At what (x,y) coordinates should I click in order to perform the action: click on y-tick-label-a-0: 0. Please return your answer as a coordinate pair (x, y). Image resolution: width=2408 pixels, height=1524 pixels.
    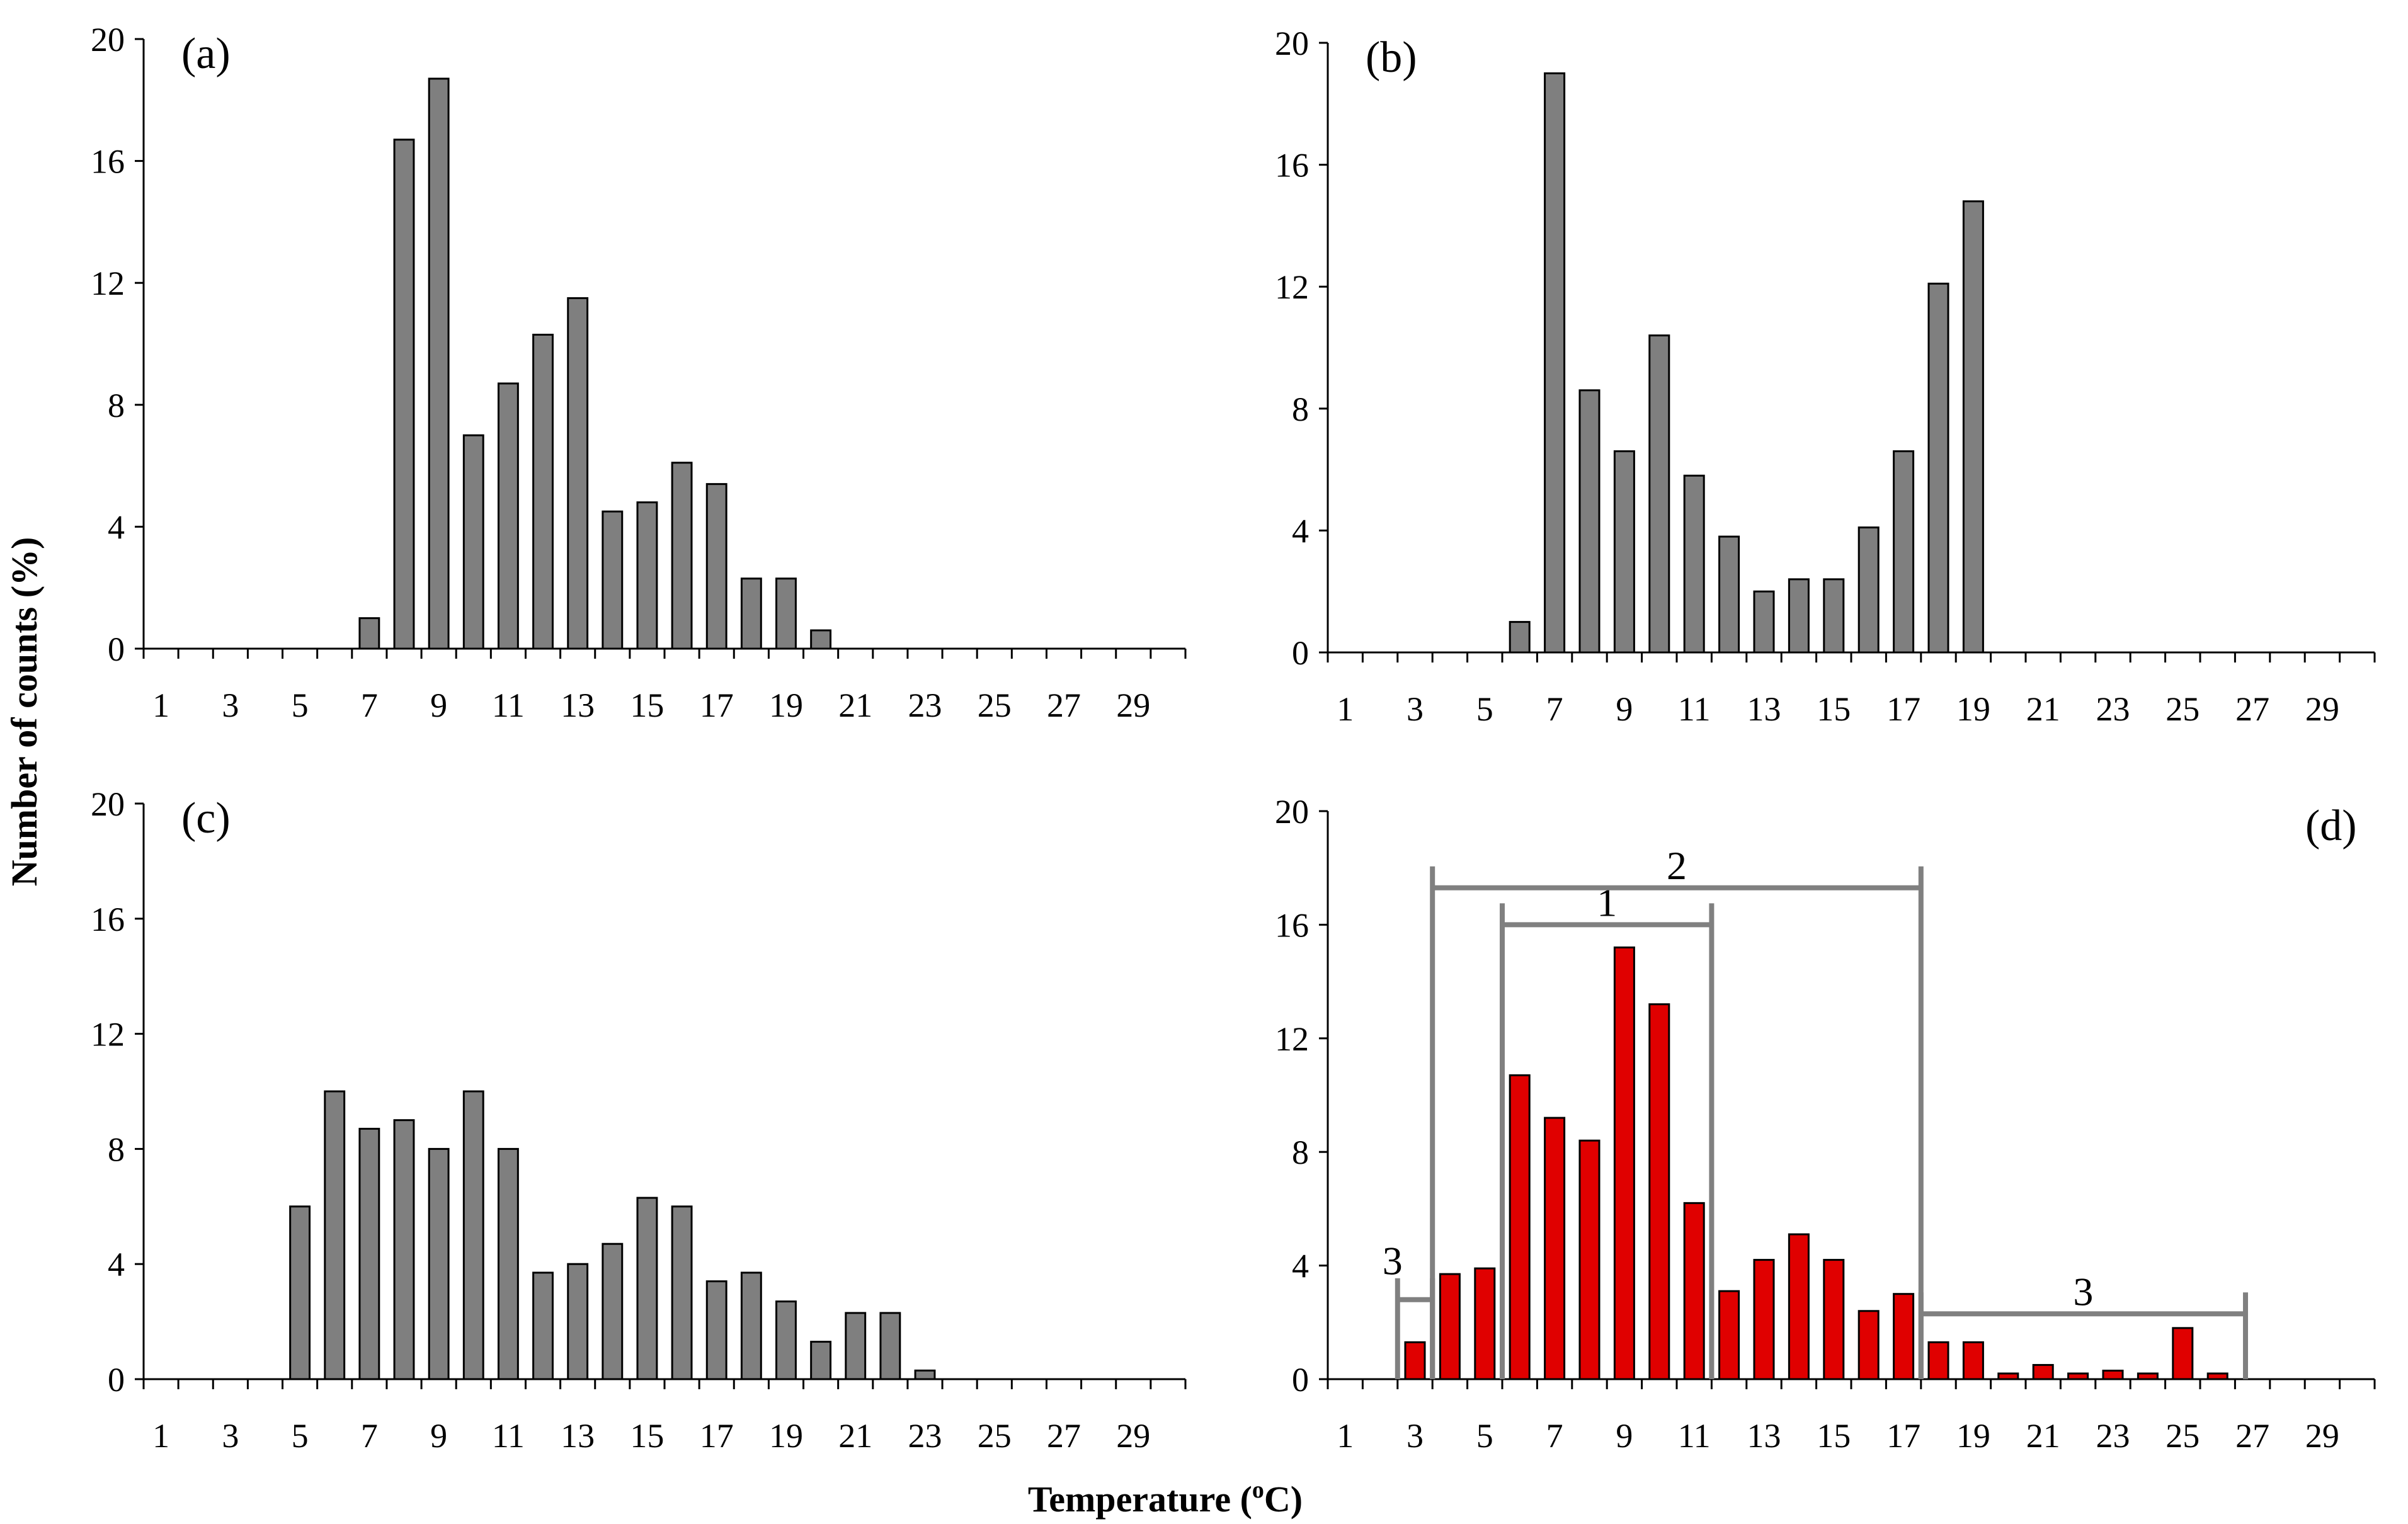
    Looking at the image, I should click on (116, 649).